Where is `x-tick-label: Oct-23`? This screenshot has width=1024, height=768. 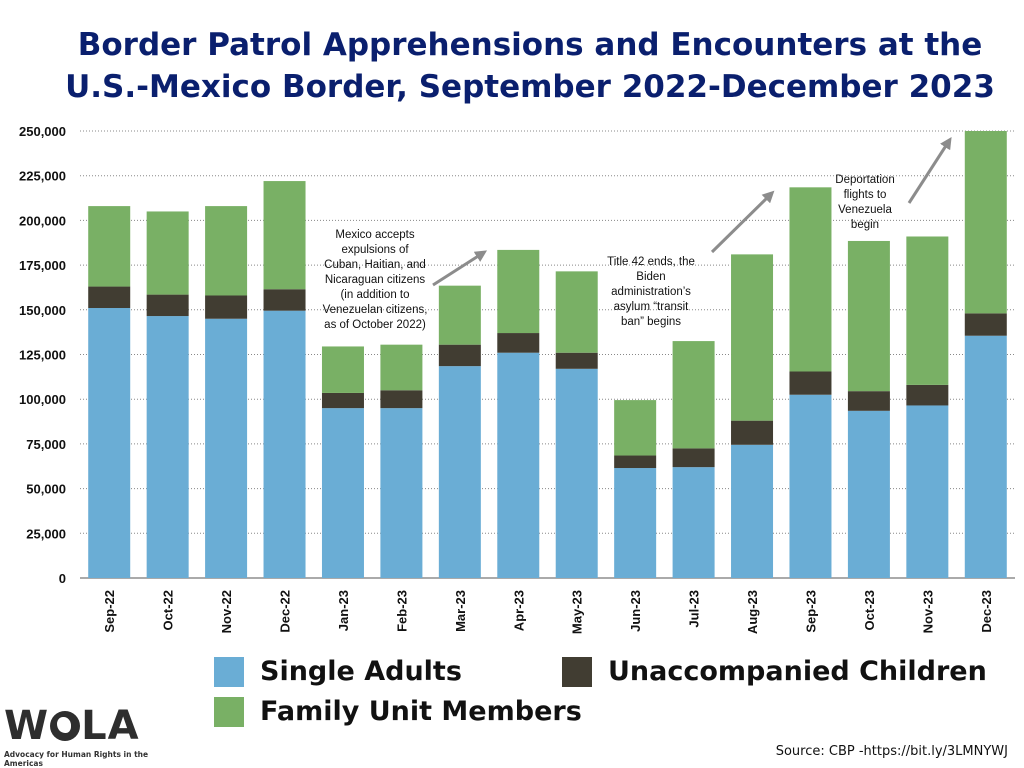 x-tick-label: Oct-23 is located at coordinates (869, 610).